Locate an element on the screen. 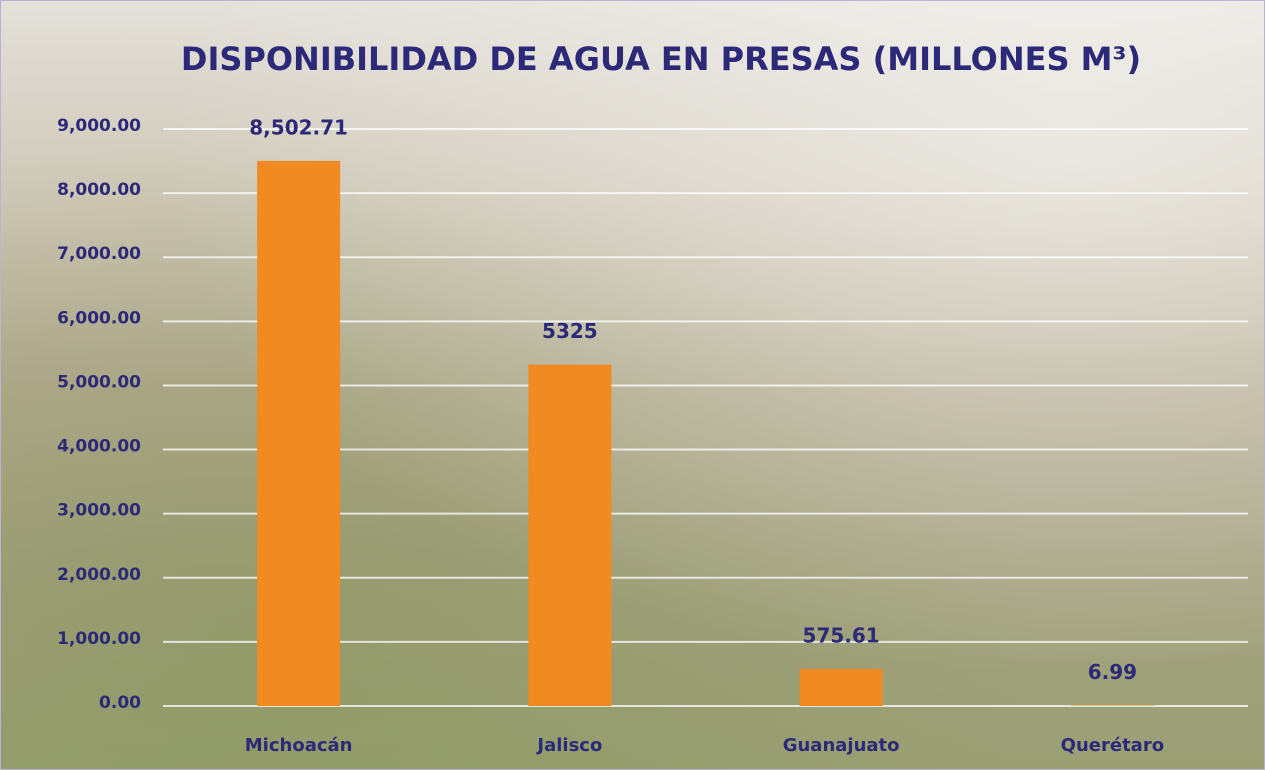  y-tick-label: 4,000.00 is located at coordinates (99, 447).